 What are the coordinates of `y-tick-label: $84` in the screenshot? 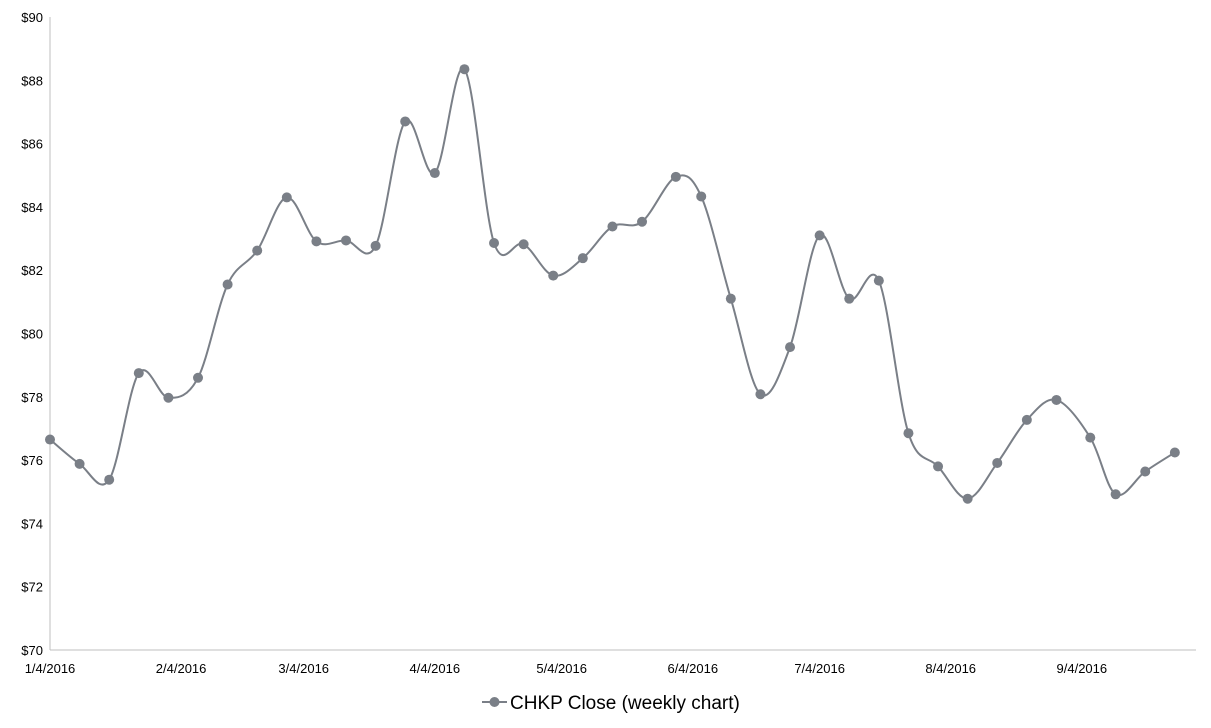 It's located at (32, 207).